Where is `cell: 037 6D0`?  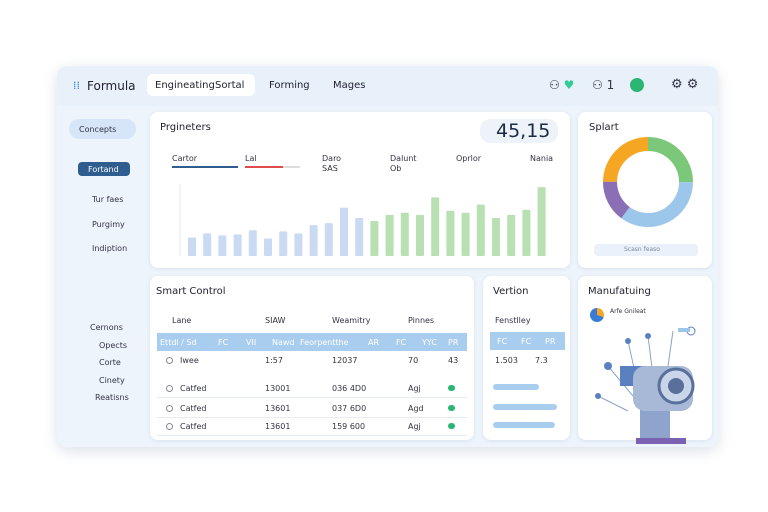
cell: 037 6D0 is located at coordinates (349, 408).